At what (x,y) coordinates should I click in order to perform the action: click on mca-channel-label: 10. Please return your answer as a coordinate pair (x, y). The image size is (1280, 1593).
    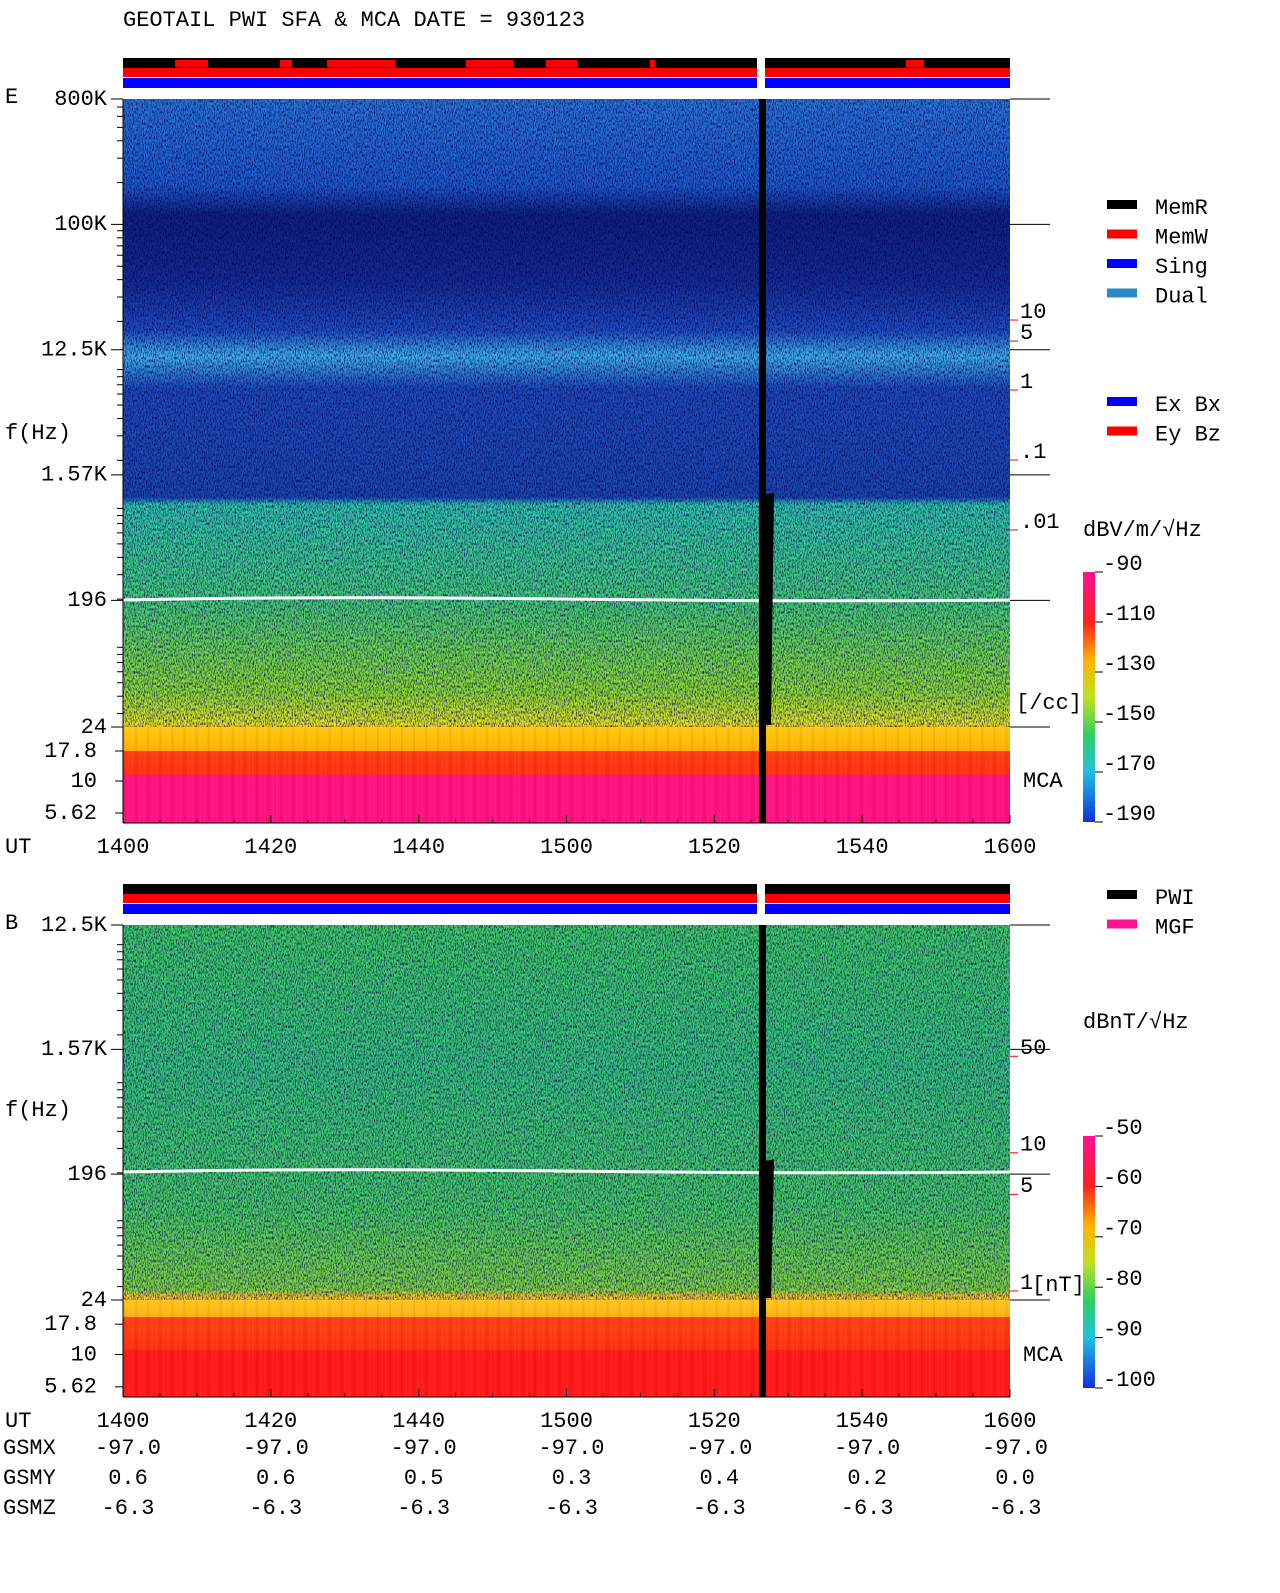
    Looking at the image, I should click on (84, 781).